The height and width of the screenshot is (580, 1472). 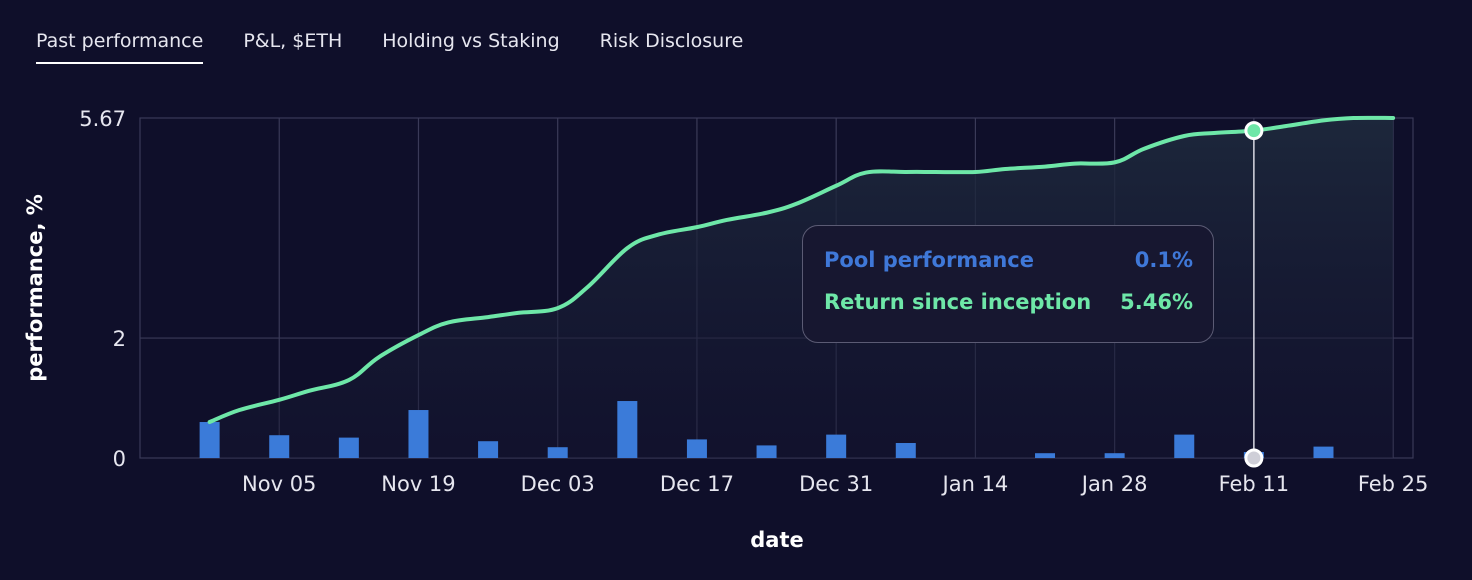 I want to click on tab-past-performance: Past performance, so click(x=120, y=47).